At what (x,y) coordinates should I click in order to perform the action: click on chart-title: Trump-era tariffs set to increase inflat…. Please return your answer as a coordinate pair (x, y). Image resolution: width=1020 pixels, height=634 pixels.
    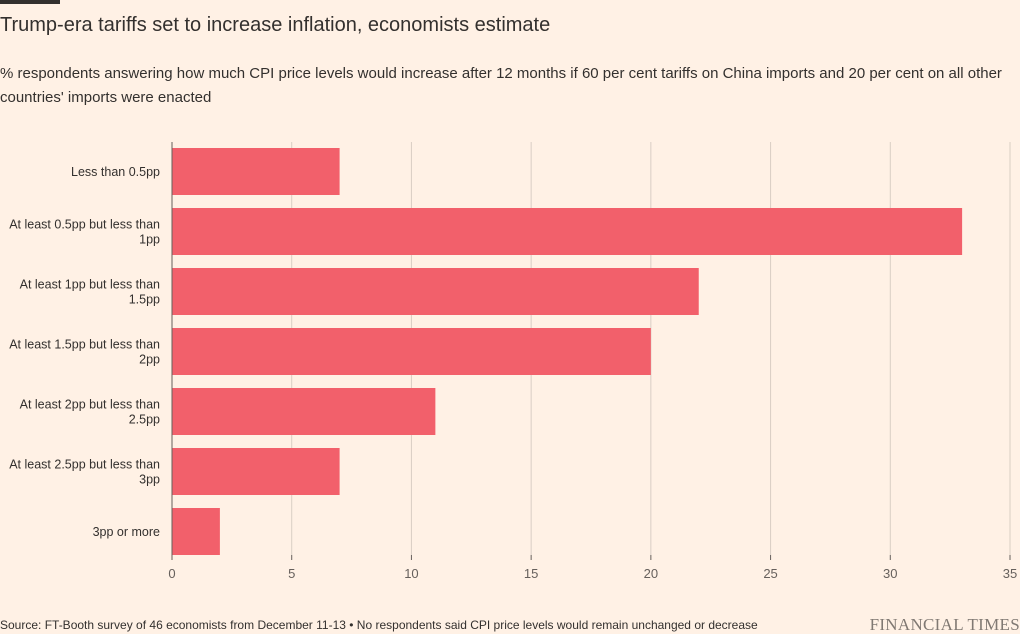
    Looking at the image, I should click on (275, 25).